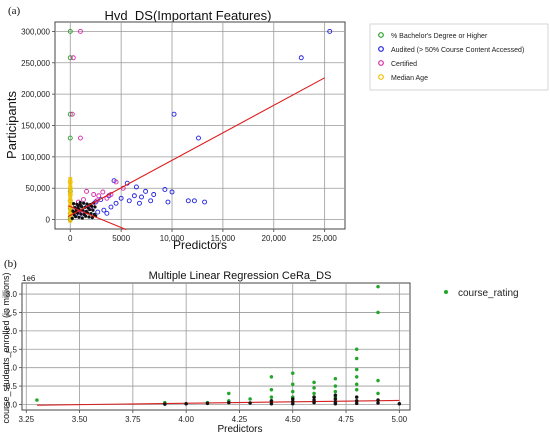 This screenshot has width=550, height=436. Describe the element at coordinates (409, 78) in the screenshot. I see `legend-label: Median Age` at that location.